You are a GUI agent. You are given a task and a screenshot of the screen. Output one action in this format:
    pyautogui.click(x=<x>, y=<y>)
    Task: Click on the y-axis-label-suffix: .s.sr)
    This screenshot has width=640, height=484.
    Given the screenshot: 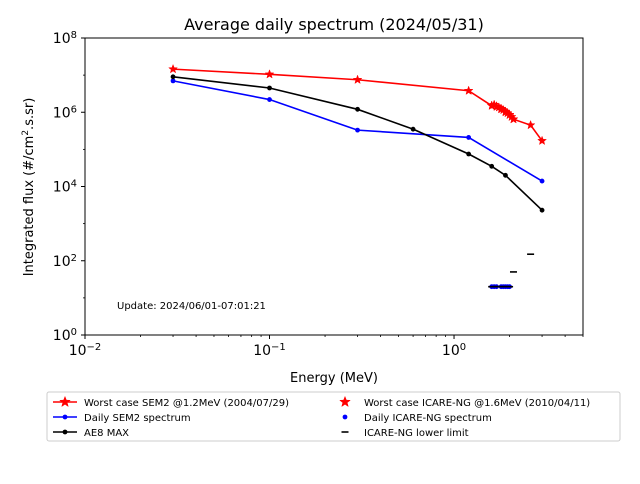 What is the action you would take?
    pyautogui.click(x=29, y=114)
    